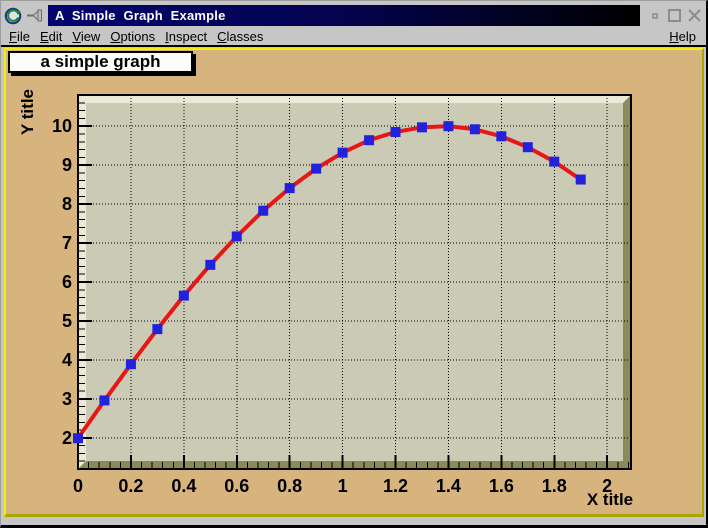 This screenshot has height=528, width=708. I want to click on y-axis-title: Y title, so click(27, 112).